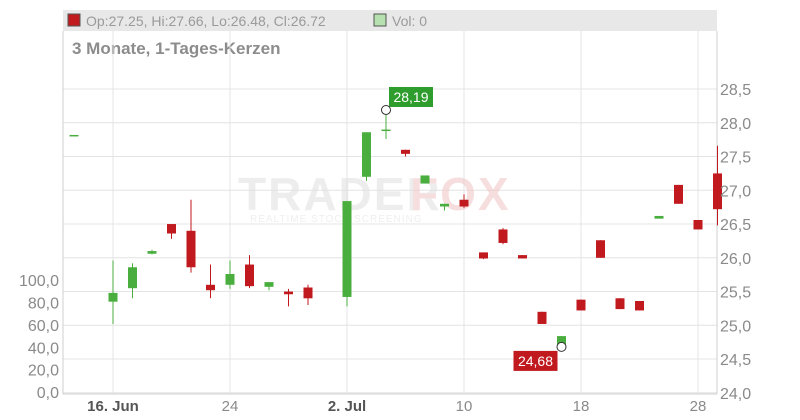  What do you see at coordinates (390, 20) in the screenshot?
I see `header-bar` at bounding box center [390, 20].